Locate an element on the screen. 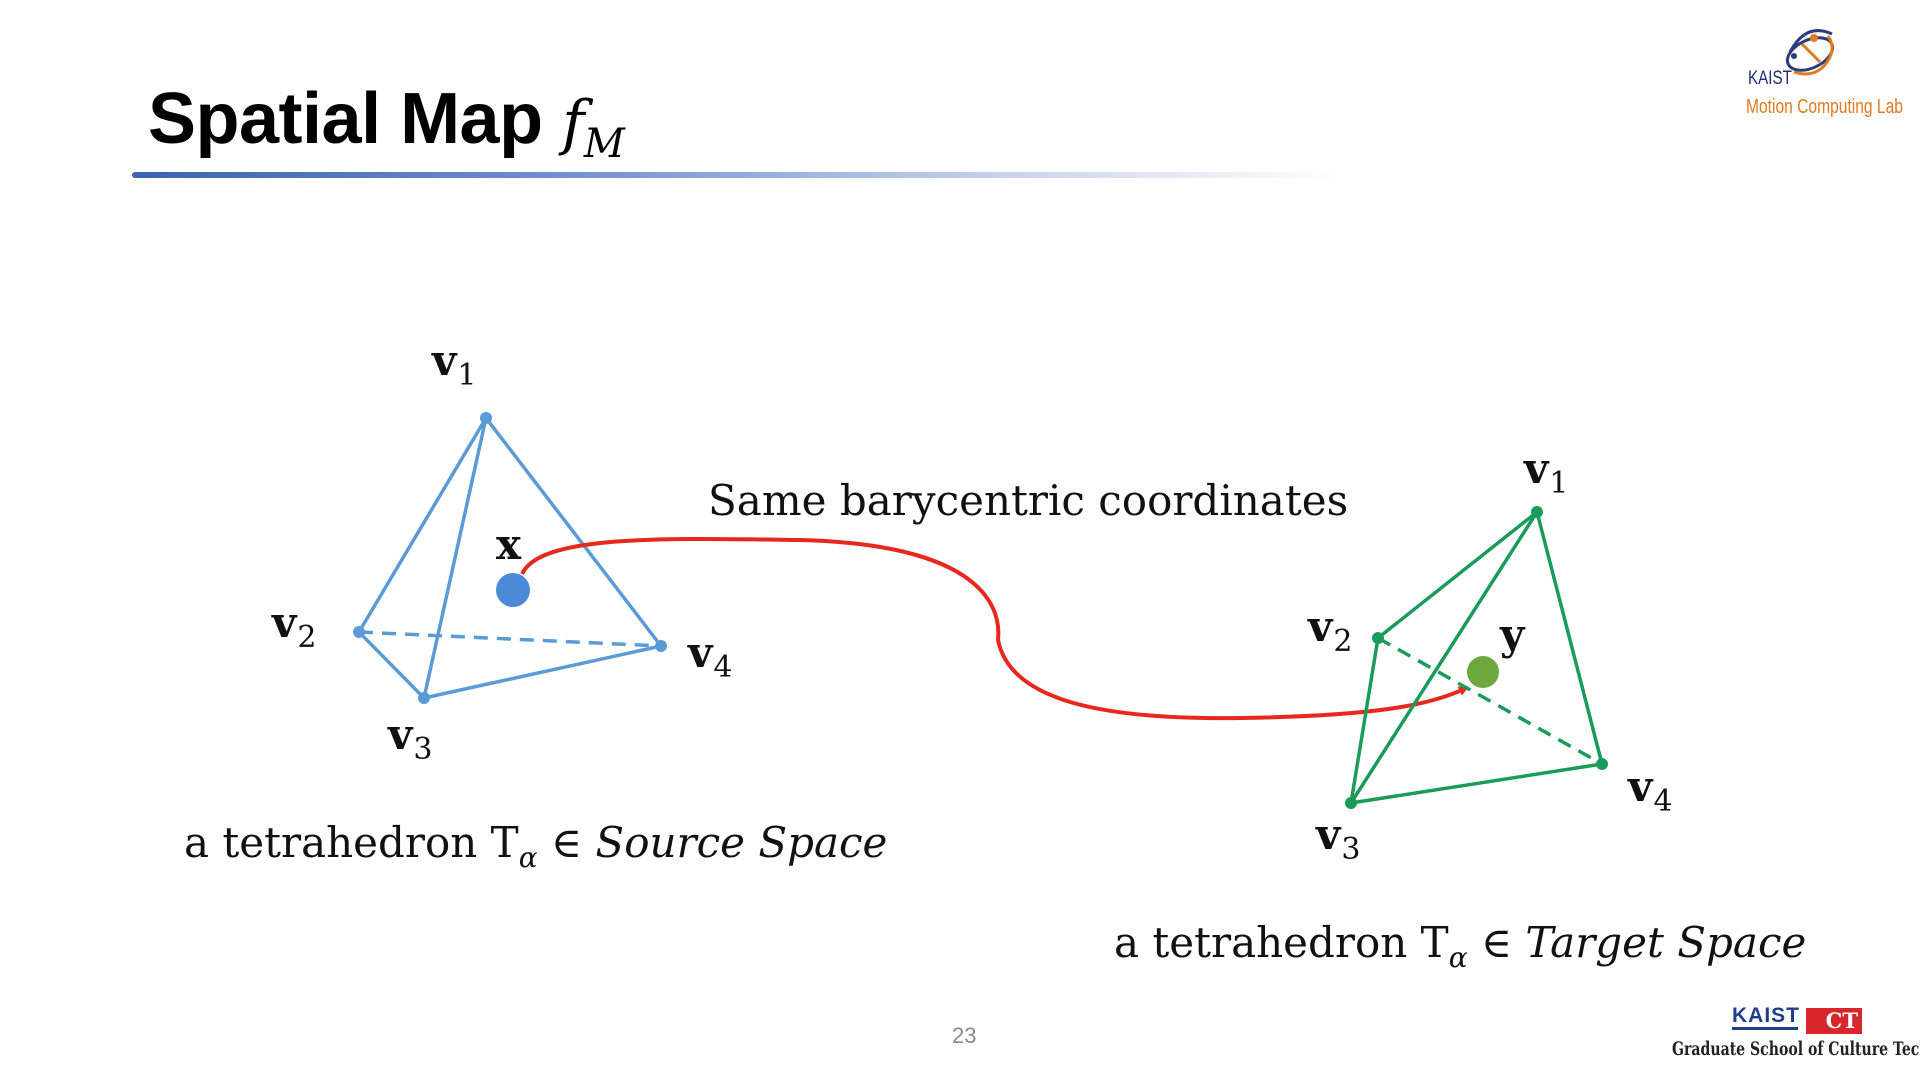 This screenshot has height=1080, width=1920. target-vertex-v4 is located at coordinates (1602, 764).